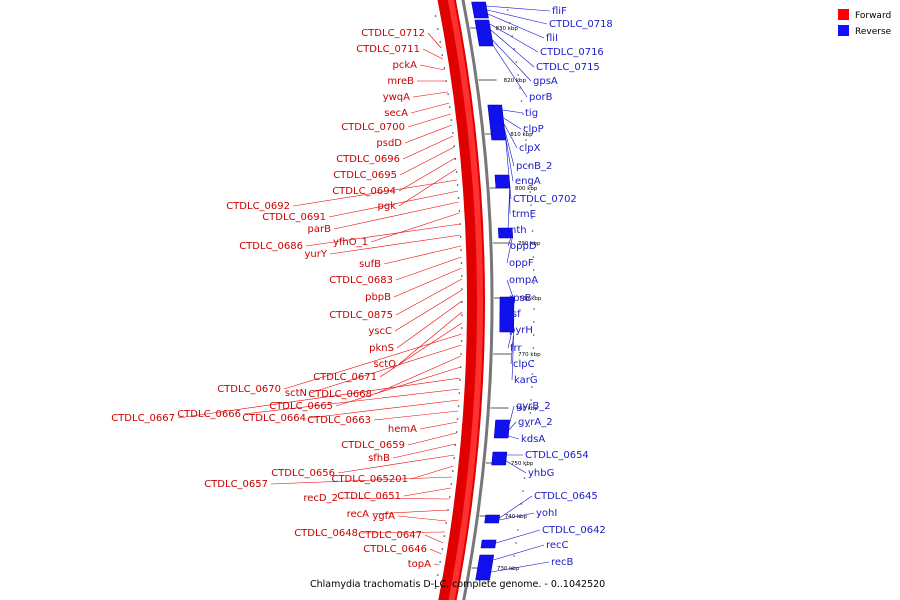  Describe the element at coordinates (316, 254) in the screenshot. I see `forward-gene-label: yurY` at that location.